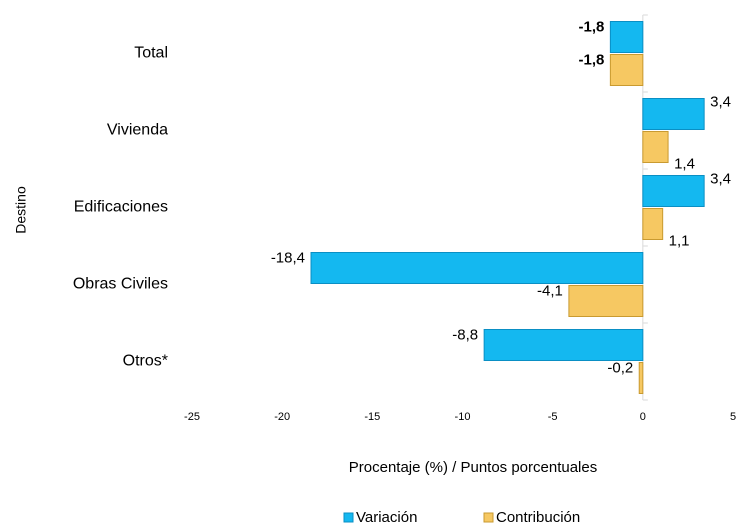  I want to click on y-tick-label: Total, so click(151, 53).